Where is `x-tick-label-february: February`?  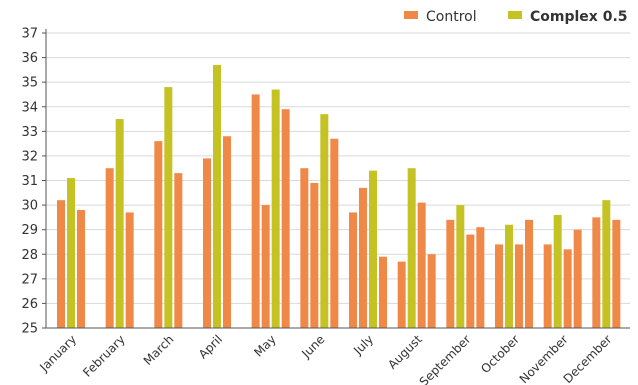 x-tick-label-february: February is located at coordinates (104, 356).